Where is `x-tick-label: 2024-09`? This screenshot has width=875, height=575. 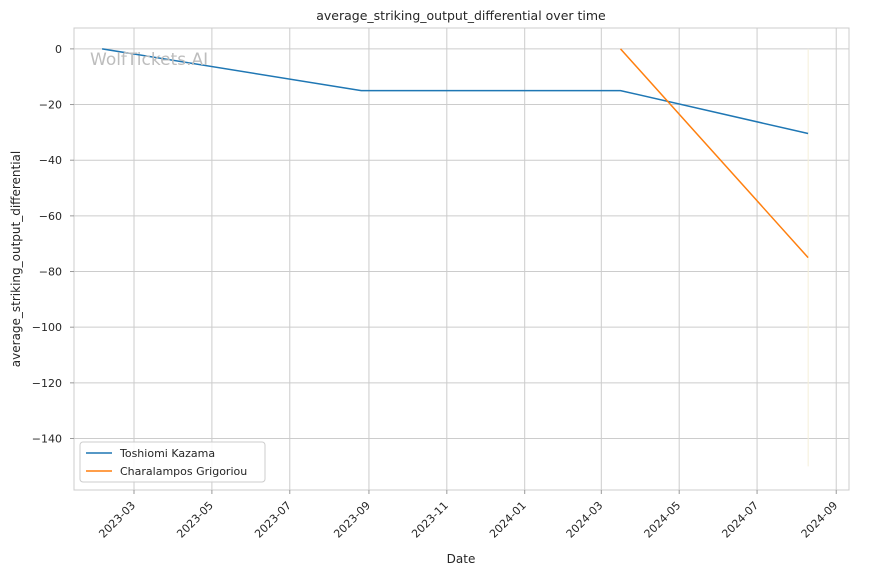
x-tick-label: 2024-09 is located at coordinates (820, 520).